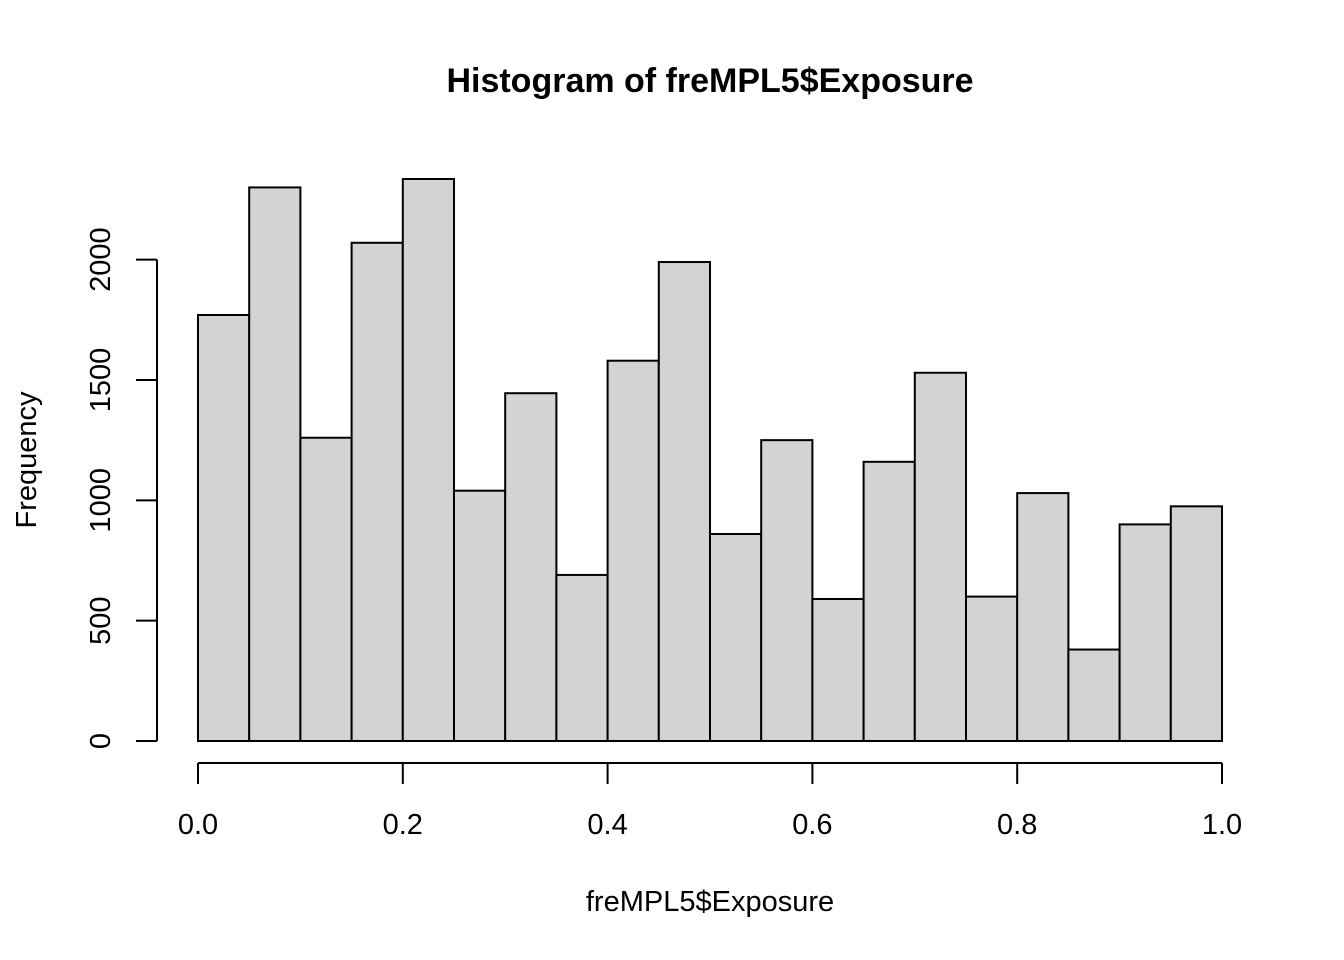 Image resolution: width=1344 pixels, height=960 pixels. Describe the element at coordinates (198, 825) in the screenshot. I see `x-tick-label: 0.0` at that location.